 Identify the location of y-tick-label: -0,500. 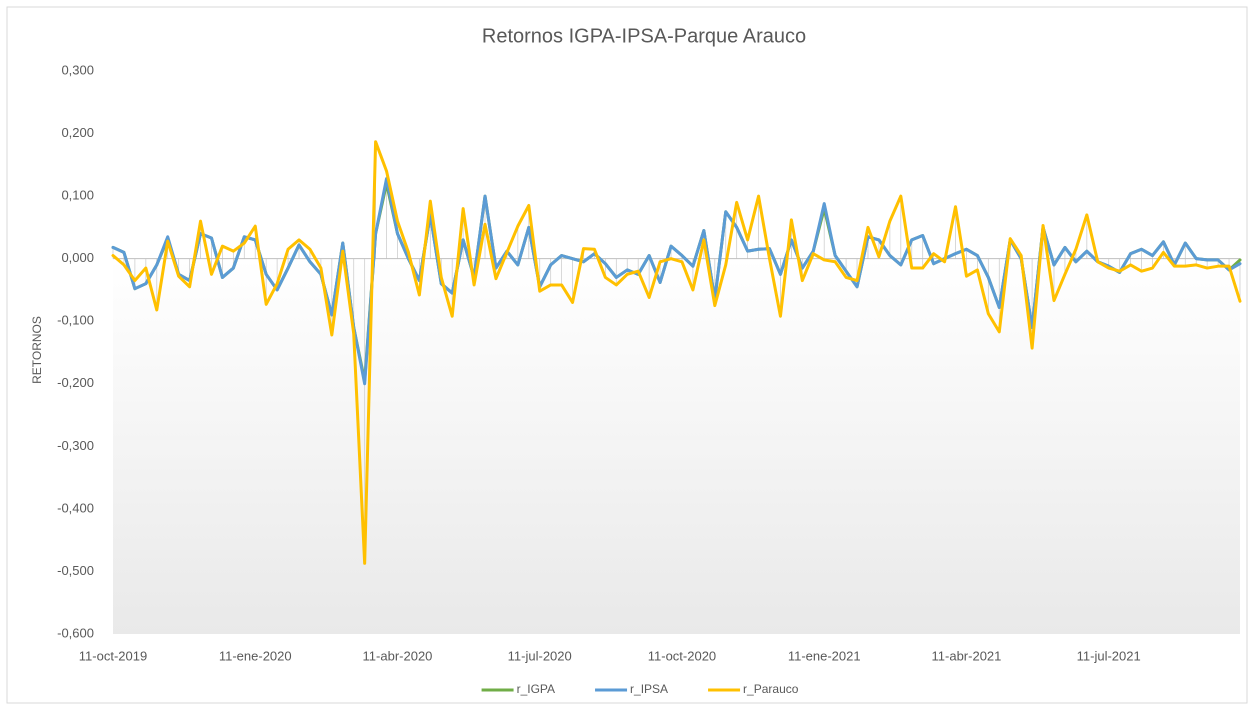
(75, 570).